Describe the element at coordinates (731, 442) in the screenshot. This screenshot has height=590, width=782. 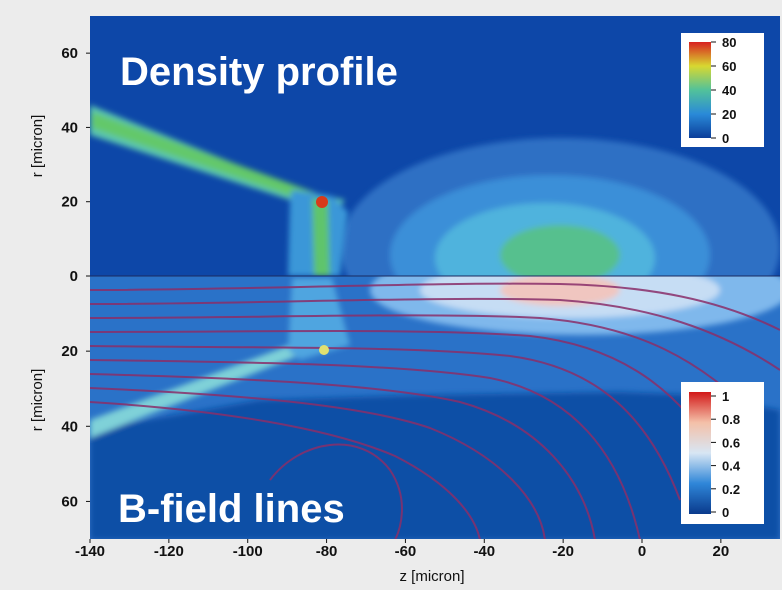
I see `colorbar-tick-label: 0.6` at that location.